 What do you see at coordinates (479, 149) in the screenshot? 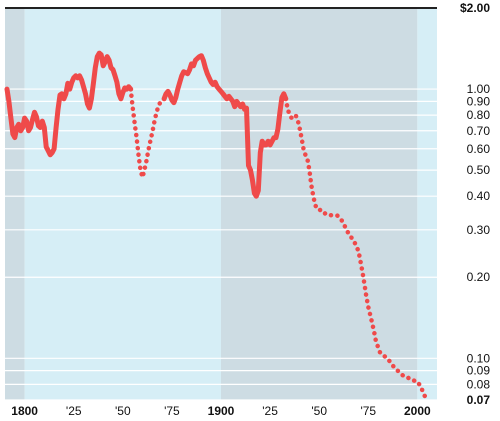
I see `y-tick-label-5: 0.60` at bounding box center [479, 149].